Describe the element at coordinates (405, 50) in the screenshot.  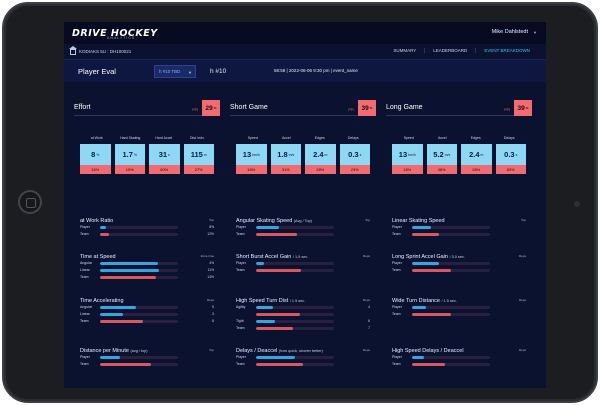
I see `nav-summary: SUMMARY` at that location.